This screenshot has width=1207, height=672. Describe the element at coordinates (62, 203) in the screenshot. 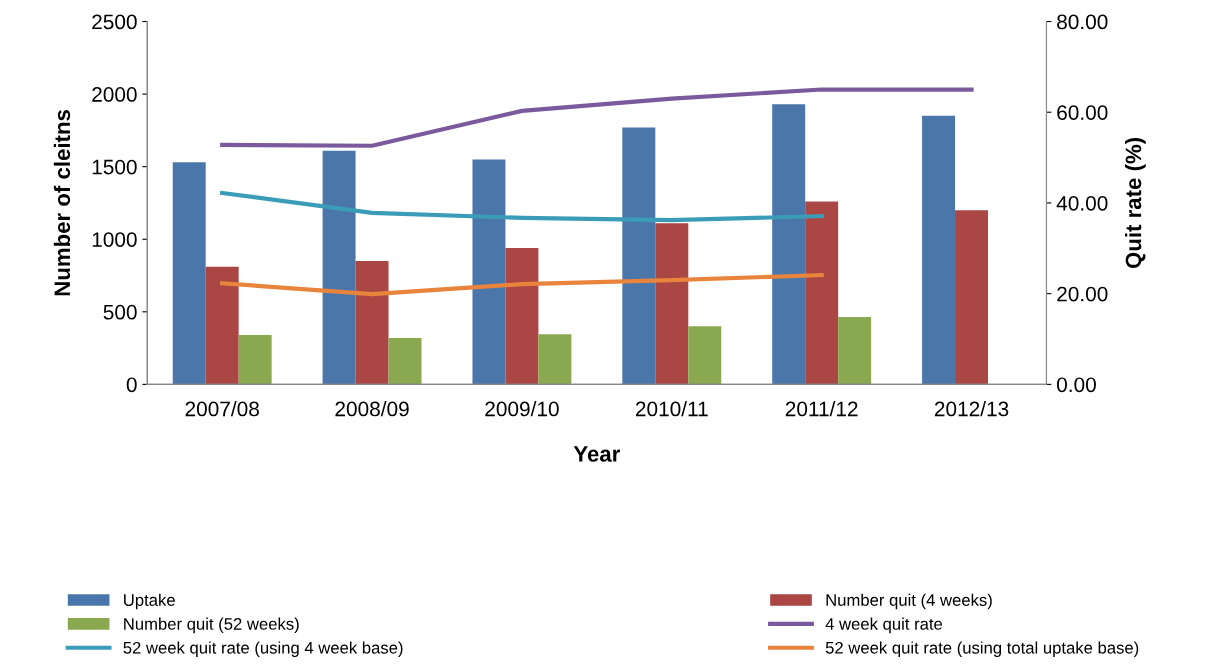

I see `y-axis-title: Number of cleitns` at that location.